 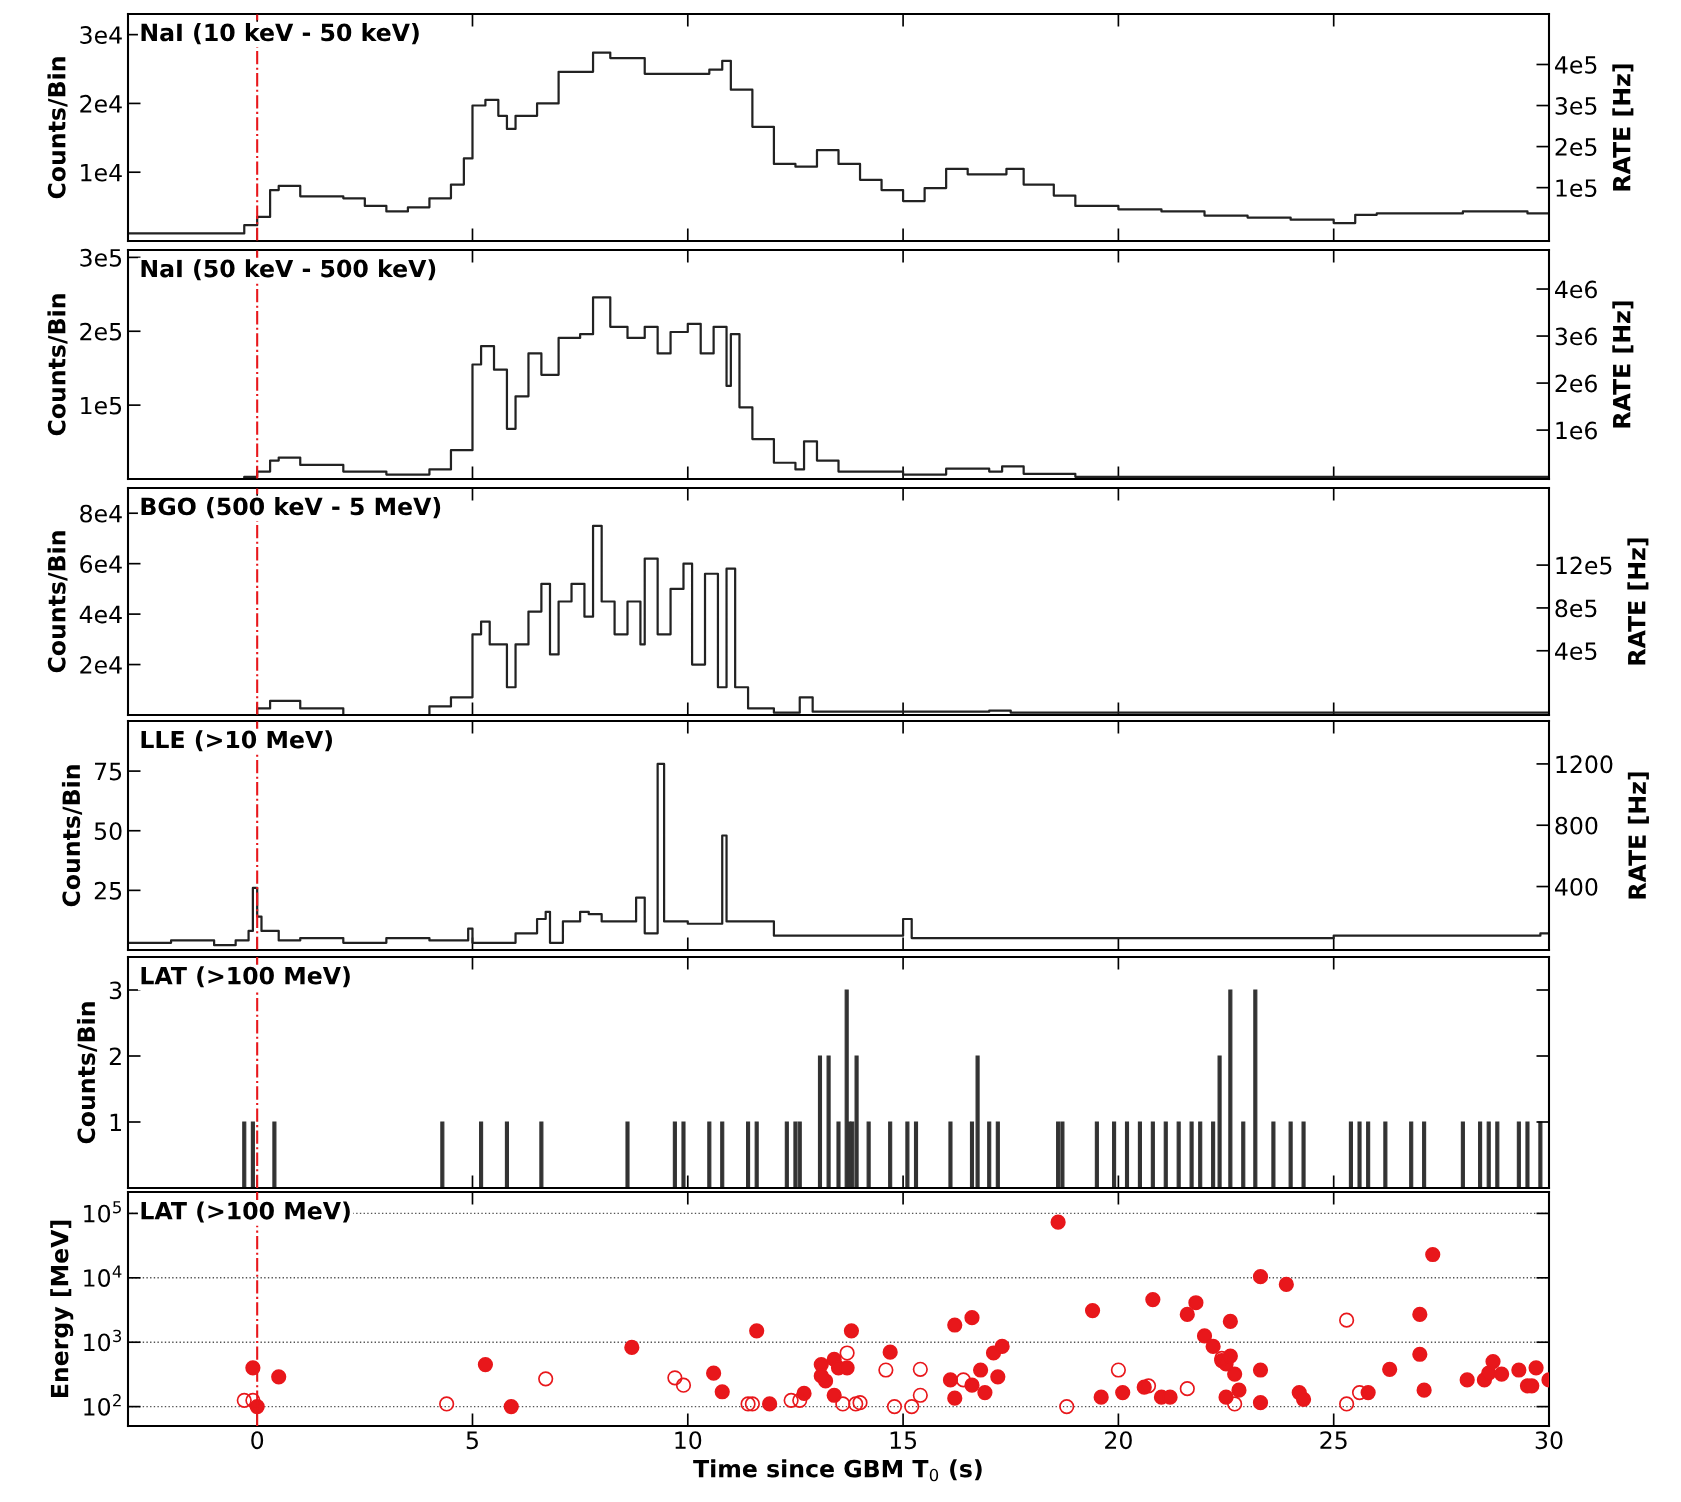 I want to click on y2-tick-label: 4e6, so click(x=1576, y=289).